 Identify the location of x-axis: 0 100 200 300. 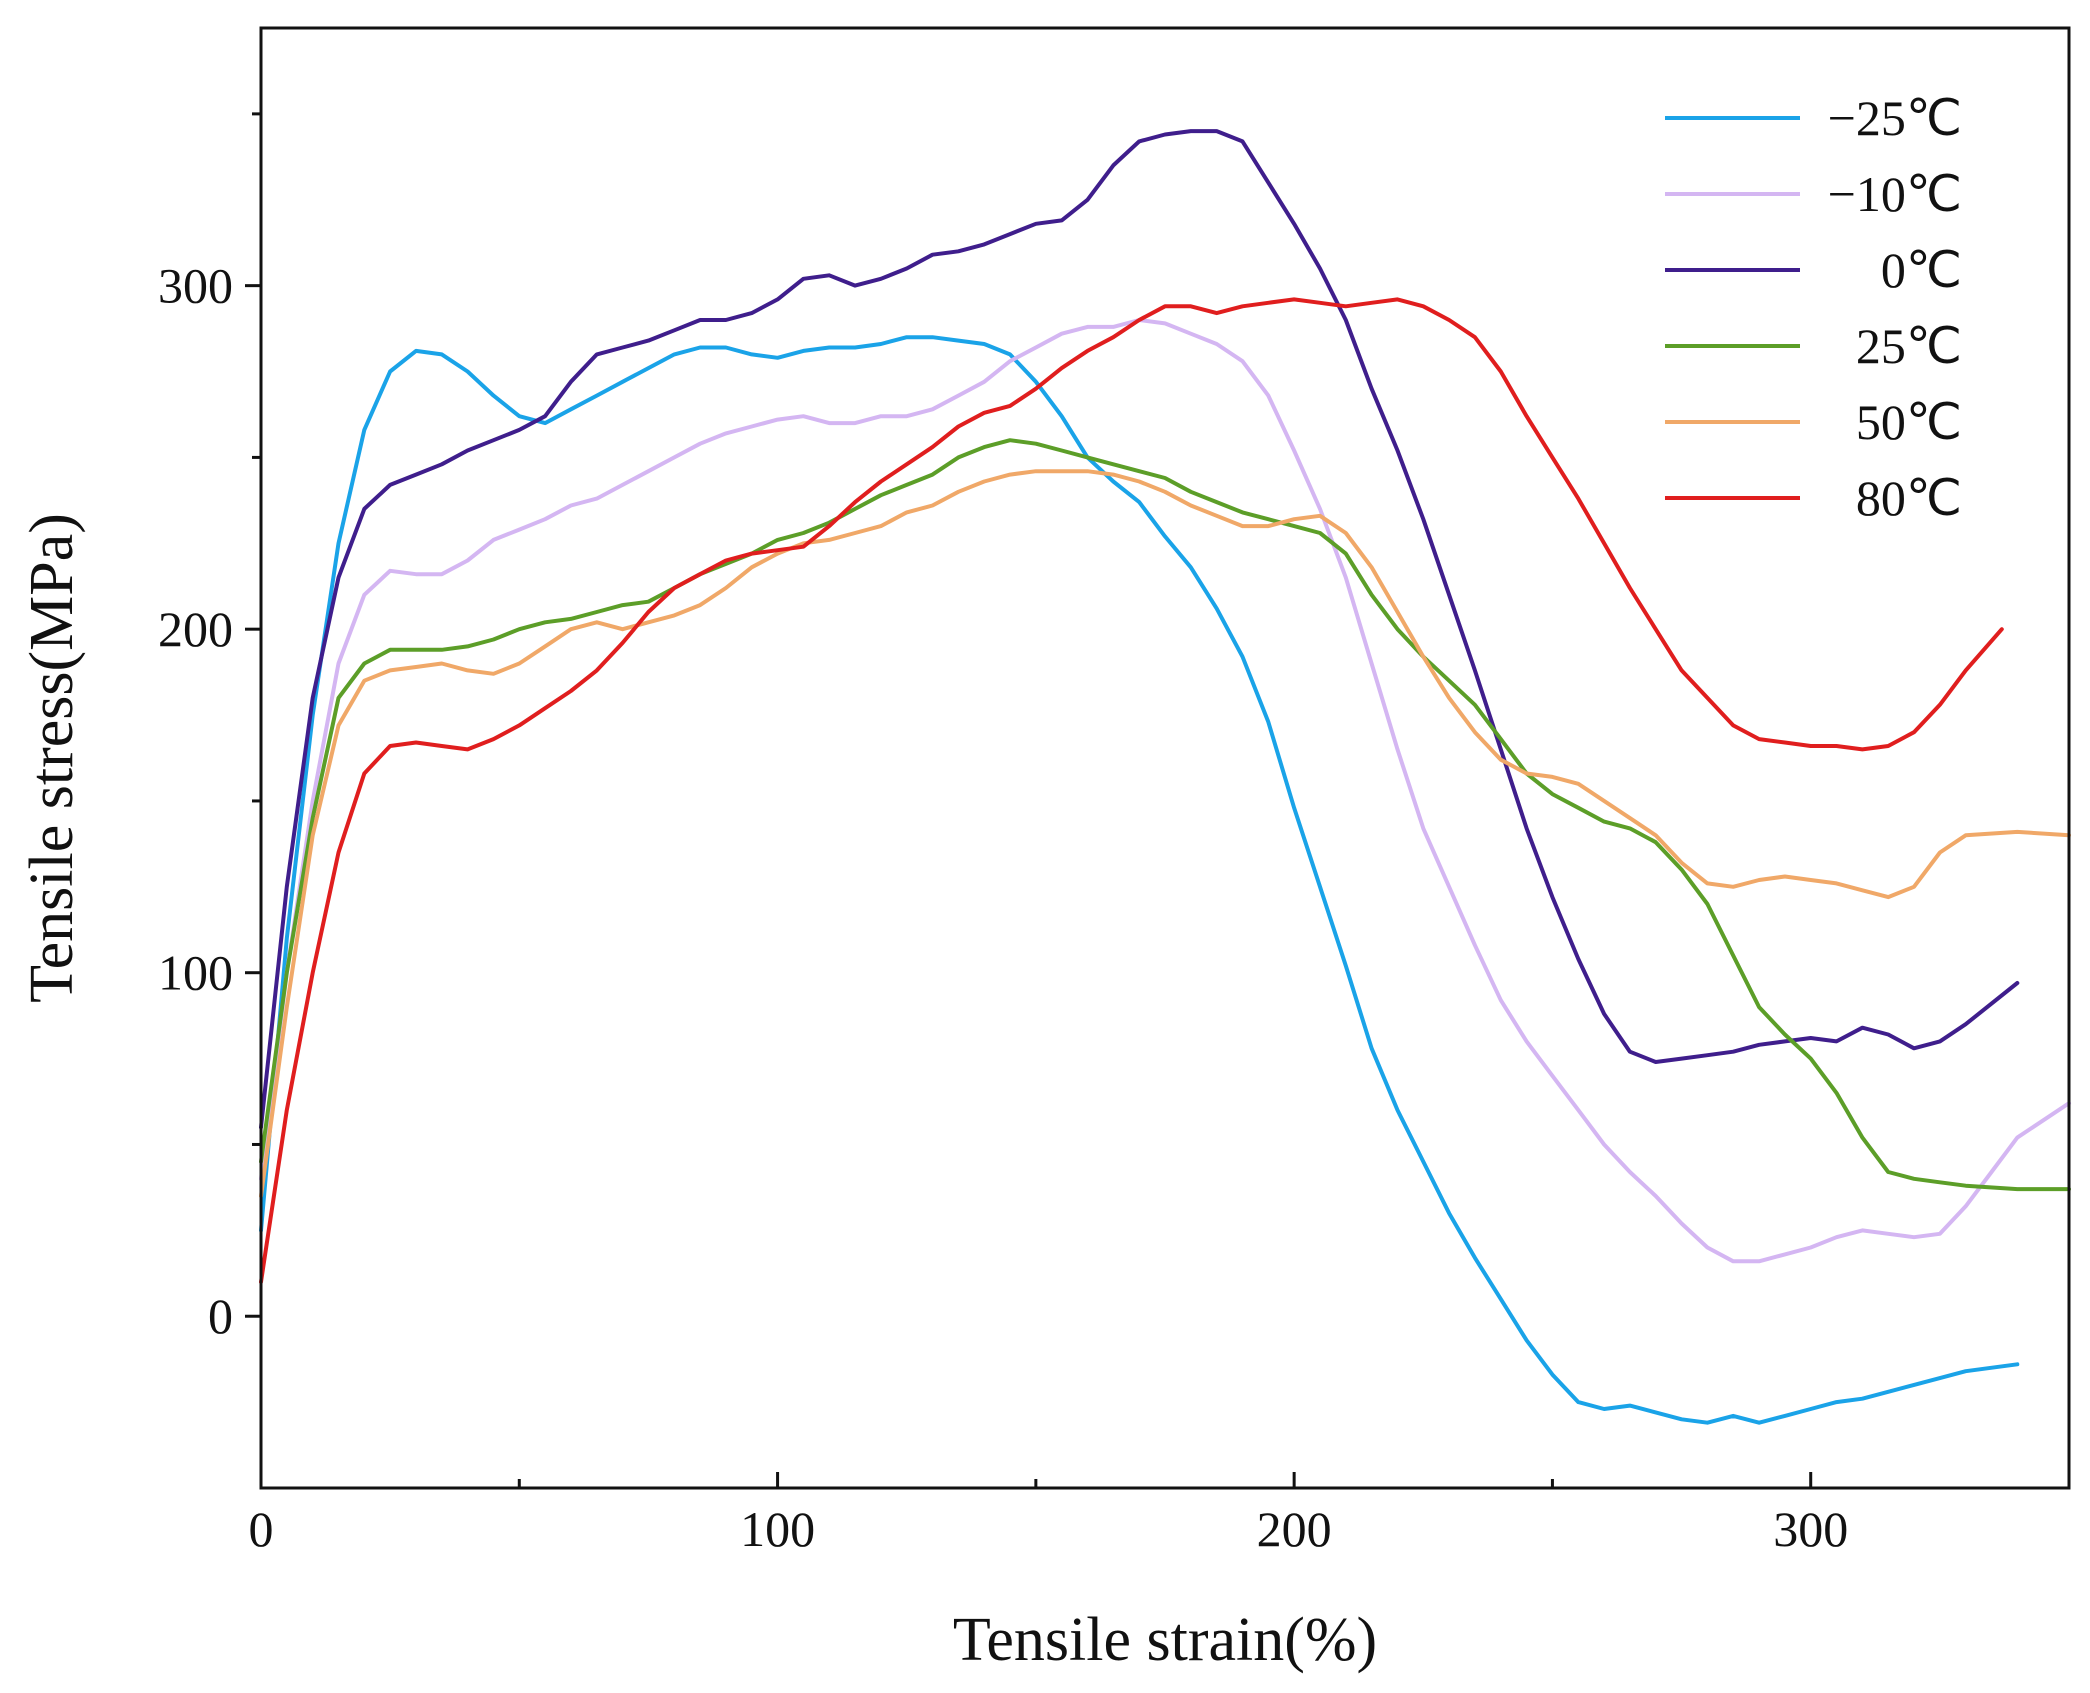
(1160, 1514).